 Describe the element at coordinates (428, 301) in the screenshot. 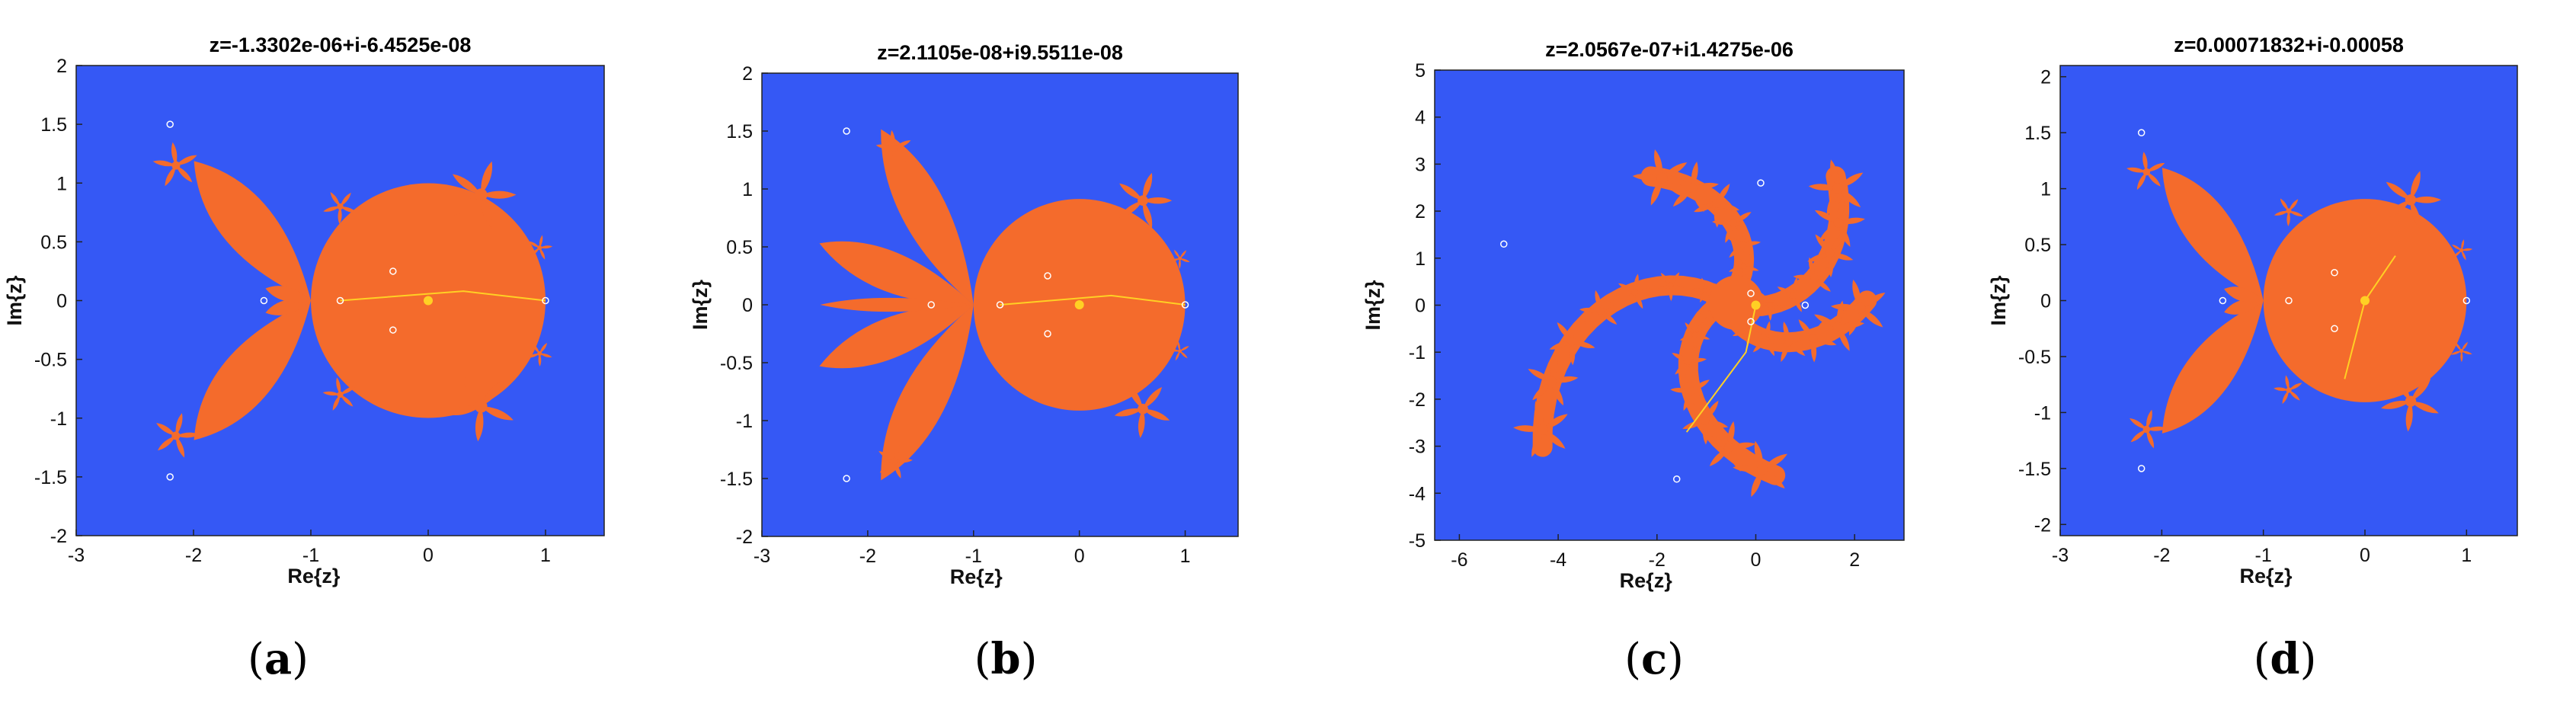

I see `orbit-point` at that location.